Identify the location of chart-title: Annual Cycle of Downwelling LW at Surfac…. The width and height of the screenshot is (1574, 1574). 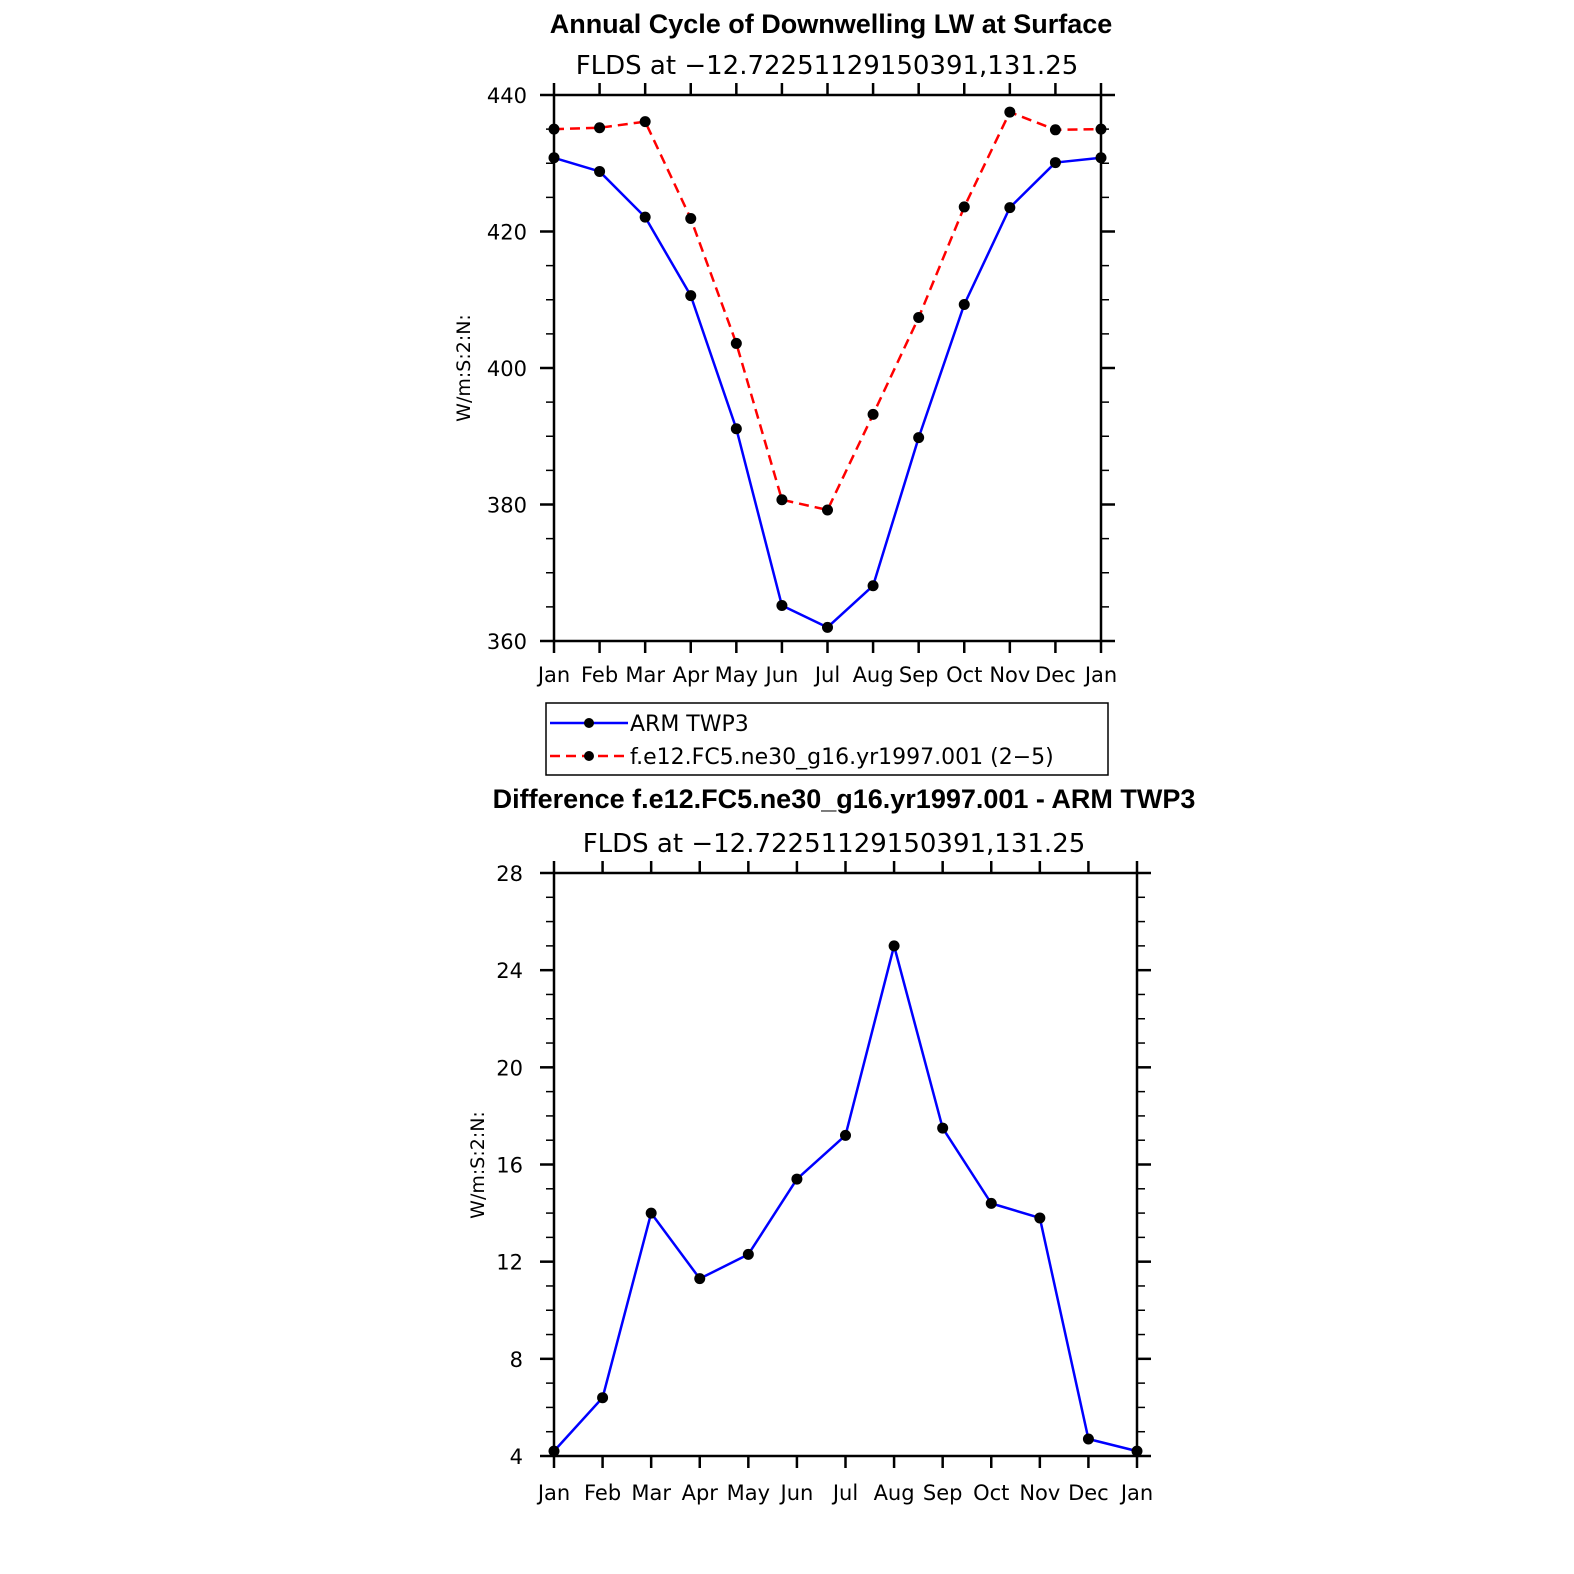
(831, 24).